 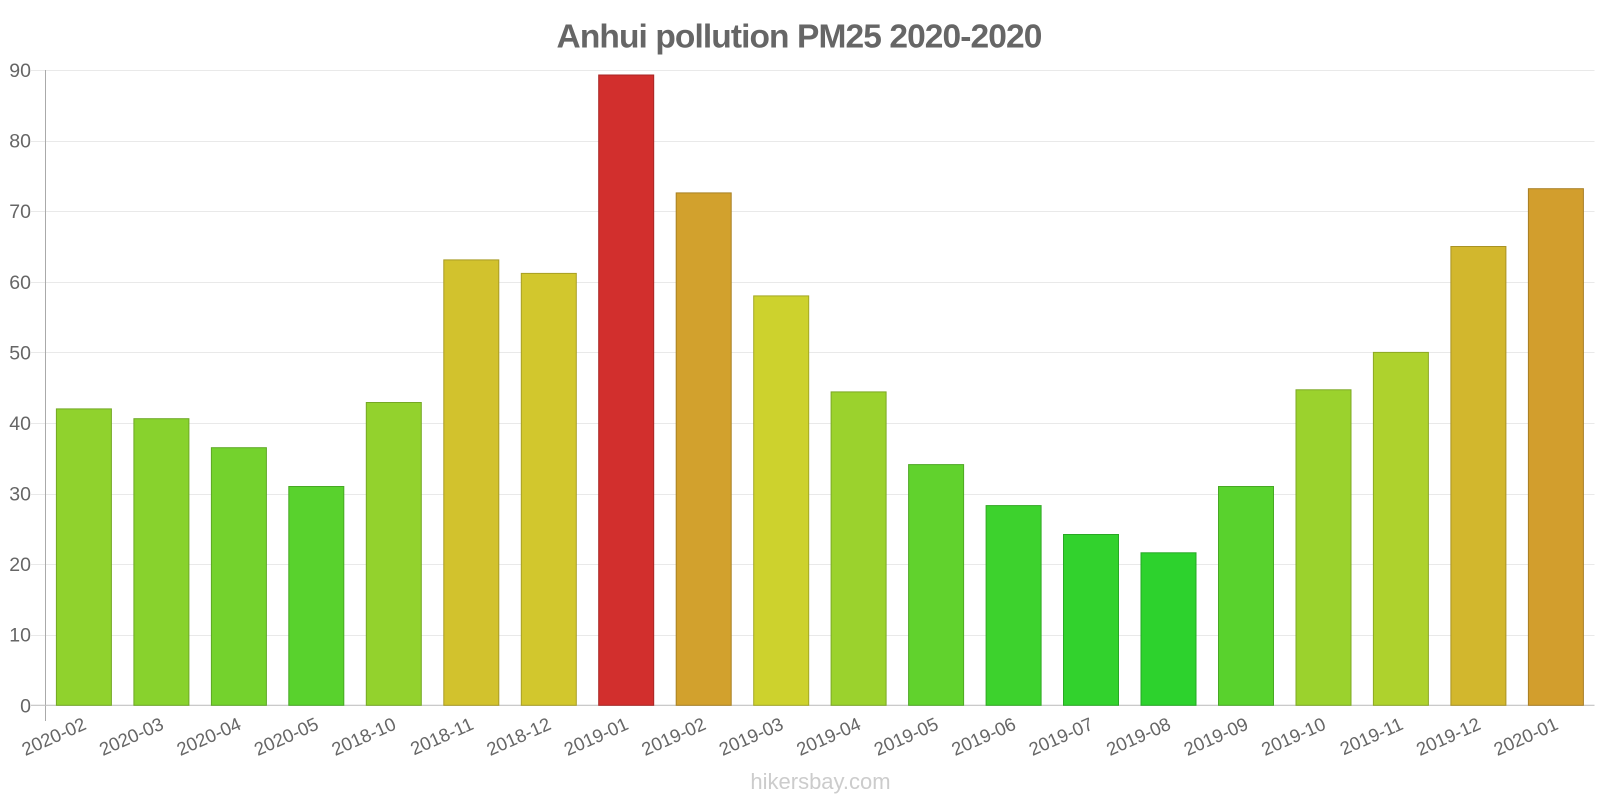 I want to click on svg-text: 50, so click(x=20, y=353).